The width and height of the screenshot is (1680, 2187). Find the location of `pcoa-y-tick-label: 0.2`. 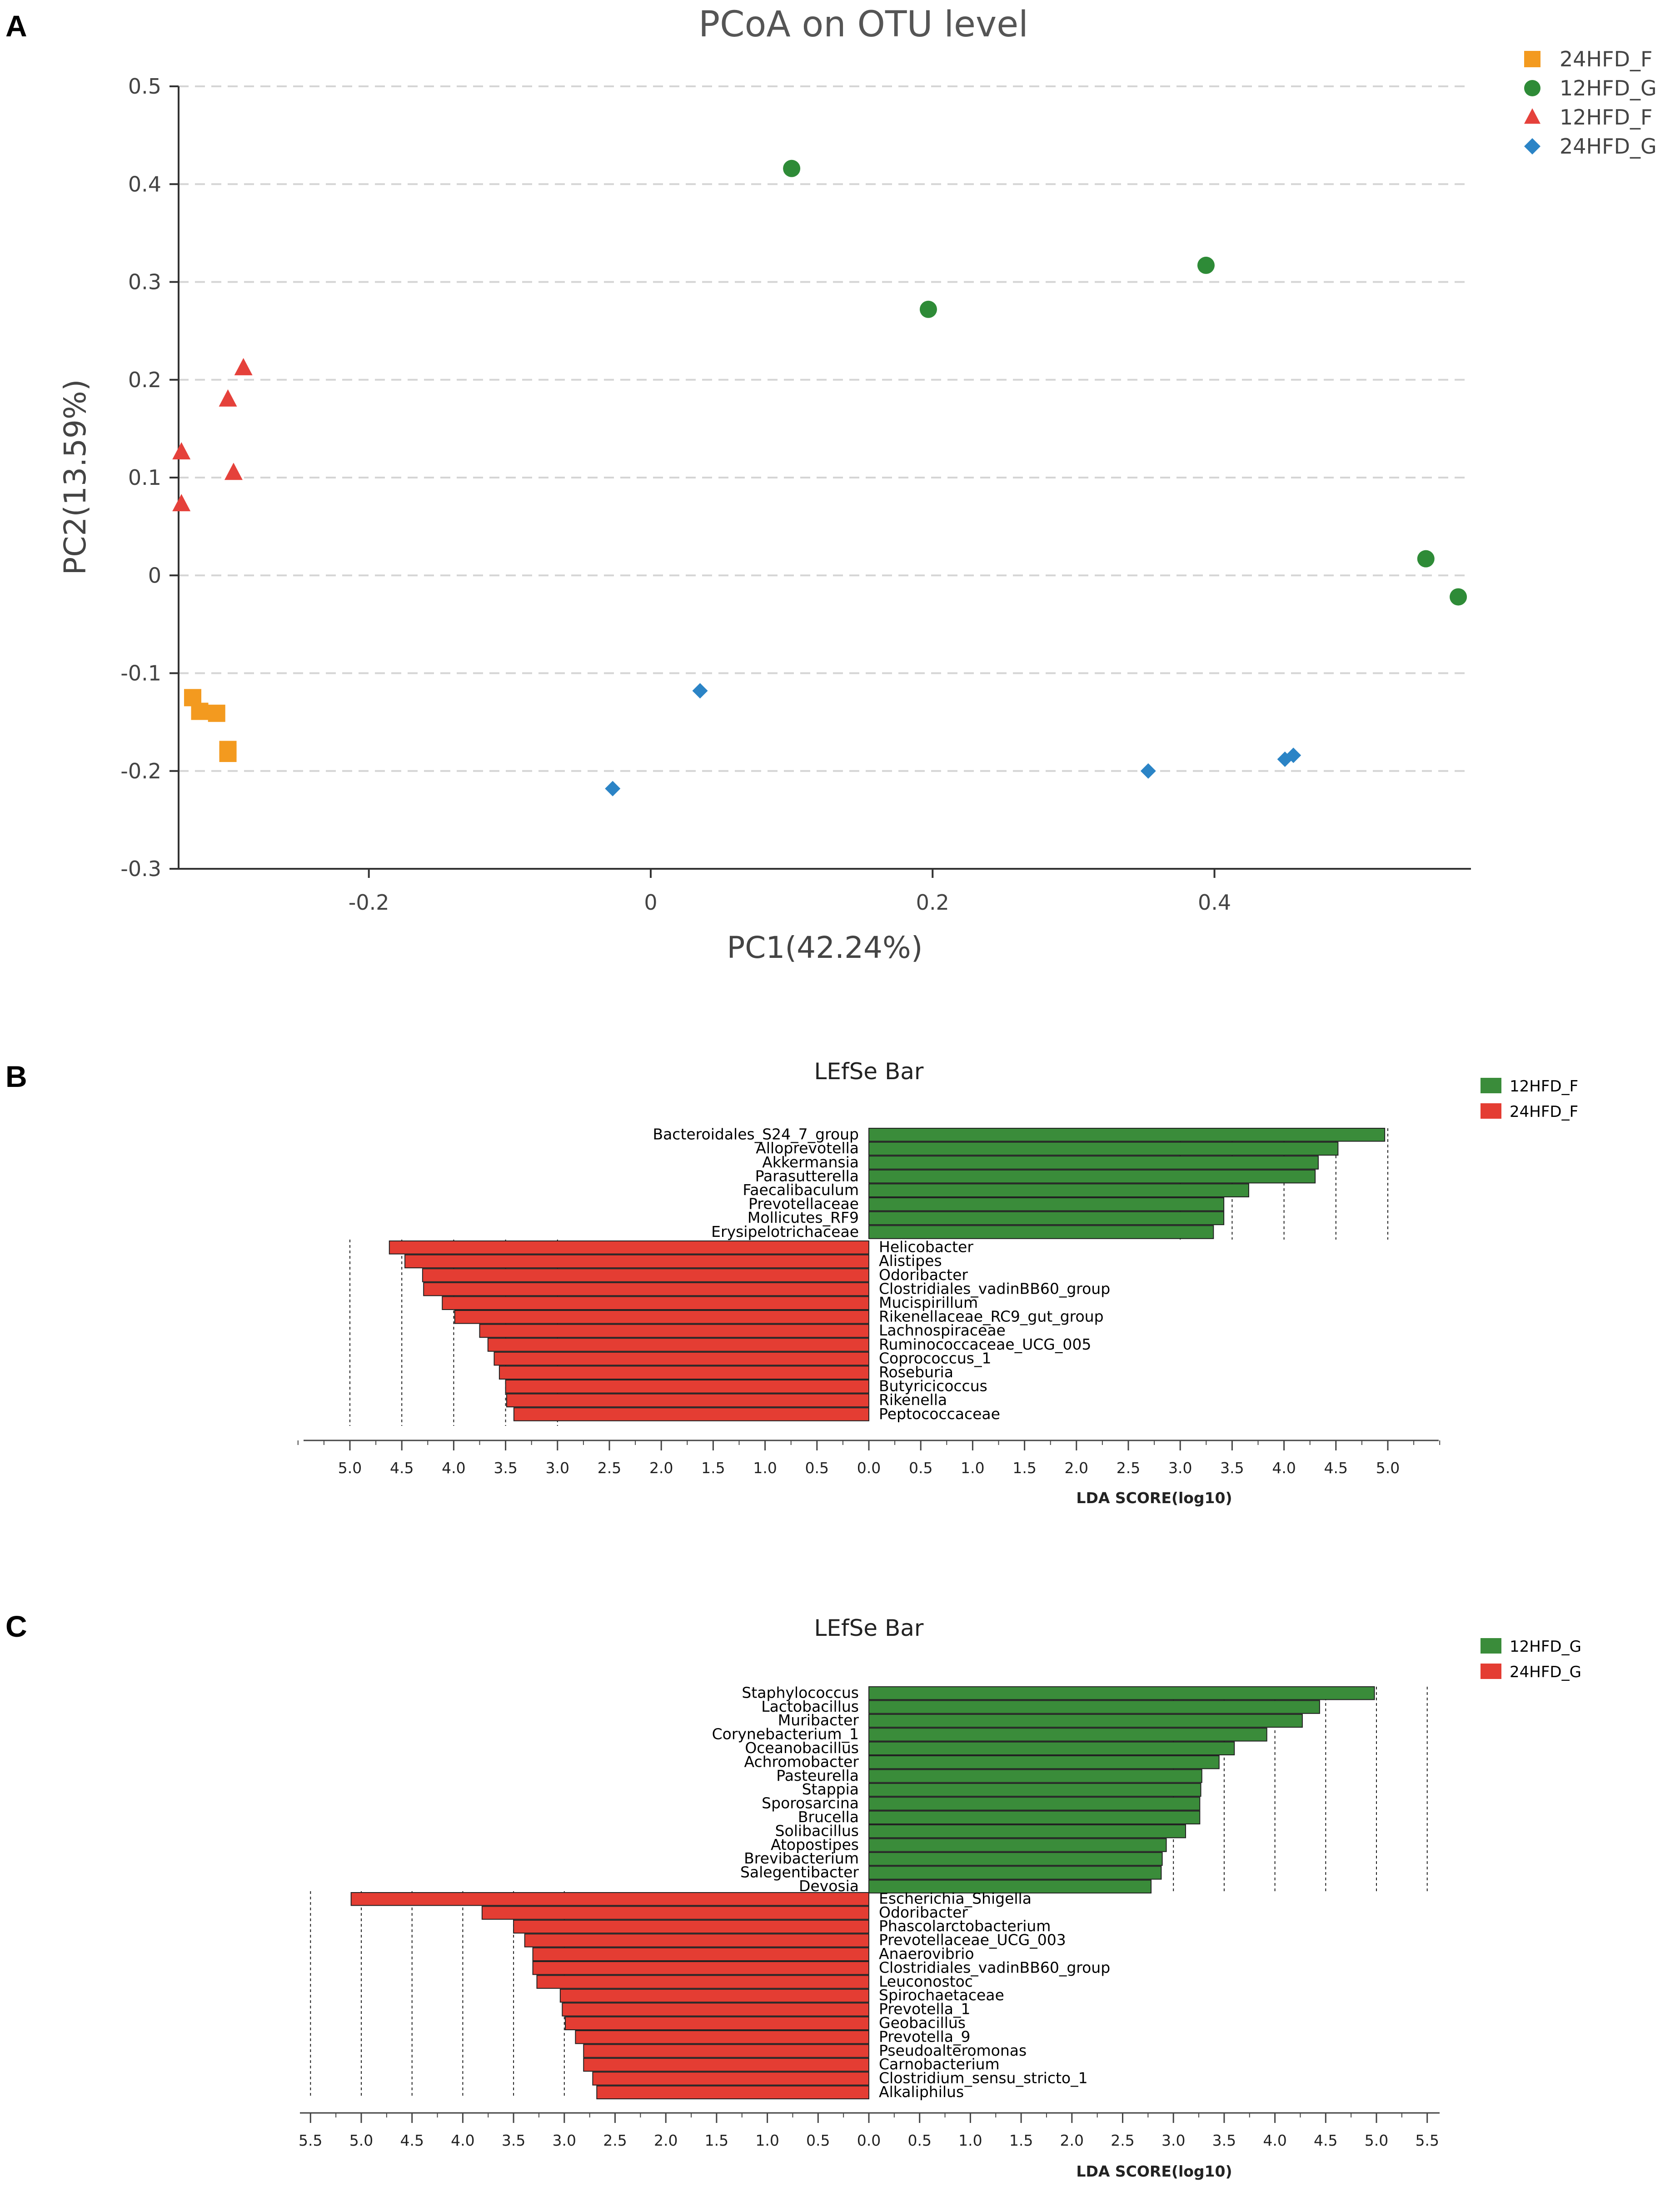

pcoa-y-tick-label: 0.2 is located at coordinates (144, 380).